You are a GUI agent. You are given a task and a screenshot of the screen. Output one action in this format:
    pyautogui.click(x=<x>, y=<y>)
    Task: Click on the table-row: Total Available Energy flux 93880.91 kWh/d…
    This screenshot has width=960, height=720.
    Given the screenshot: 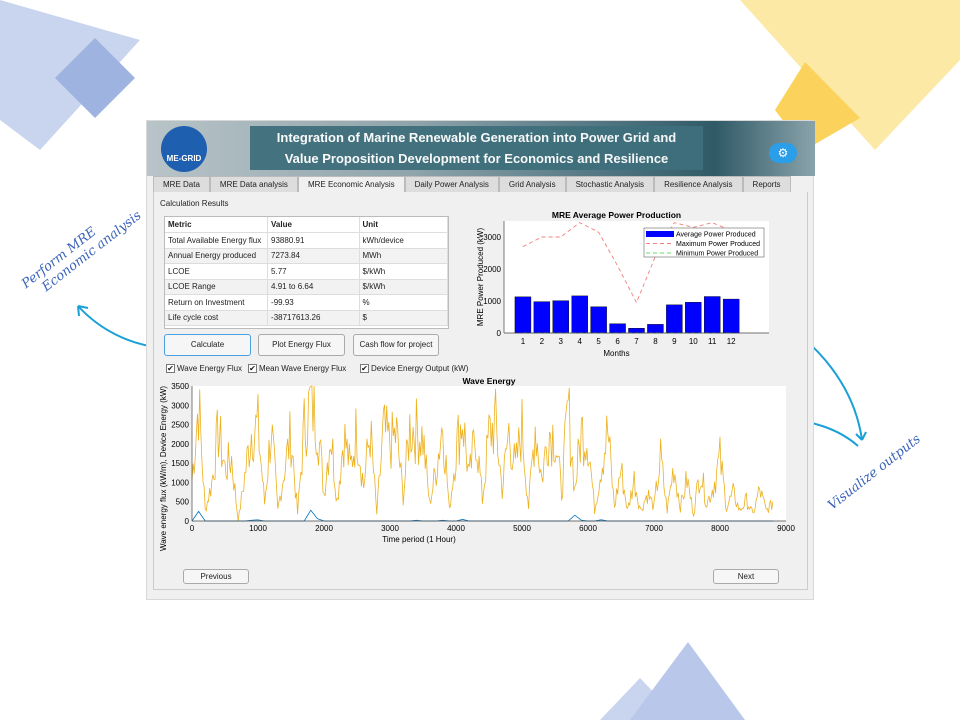 What is the action you would take?
    pyautogui.click(x=307, y=240)
    